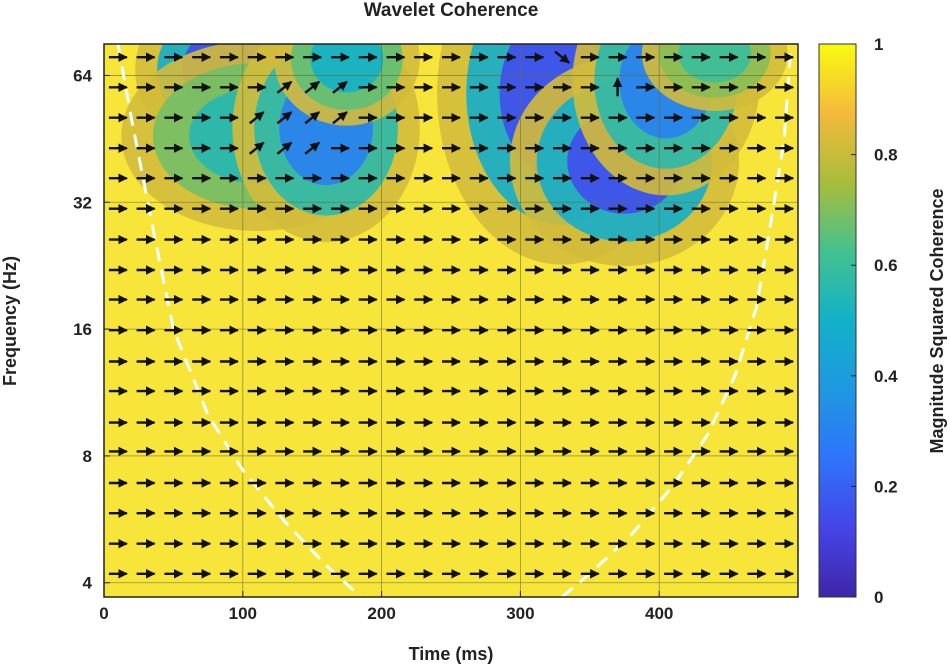  What do you see at coordinates (886, 486) in the screenshot?
I see `colorbar-tick-label: 0.2` at bounding box center [886, 486].